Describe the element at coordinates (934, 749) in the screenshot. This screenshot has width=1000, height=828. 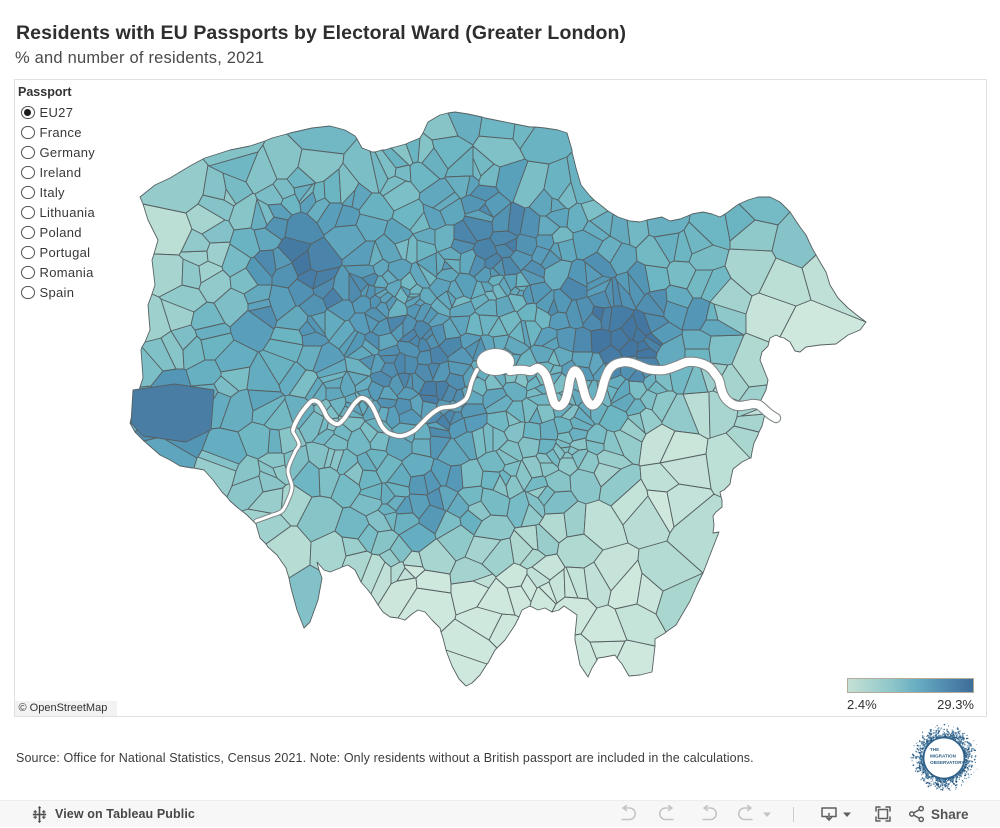
I see `svg-text: THE` at that location.